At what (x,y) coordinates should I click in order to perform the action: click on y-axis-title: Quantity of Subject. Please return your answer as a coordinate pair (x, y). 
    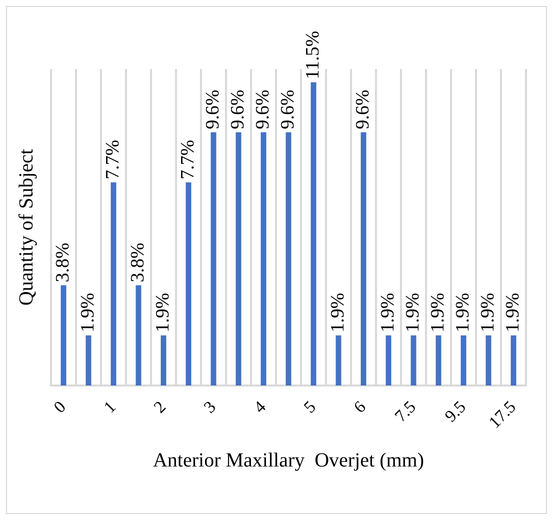
    Looking at the image, I should click on (26, 227).